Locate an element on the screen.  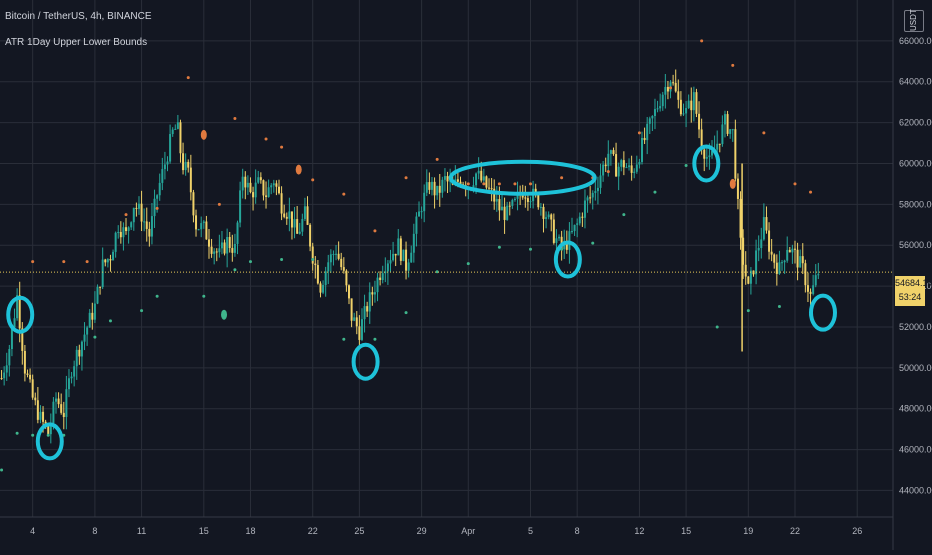
last-price-value: 54684.14 is located at coordinates (913, 283).